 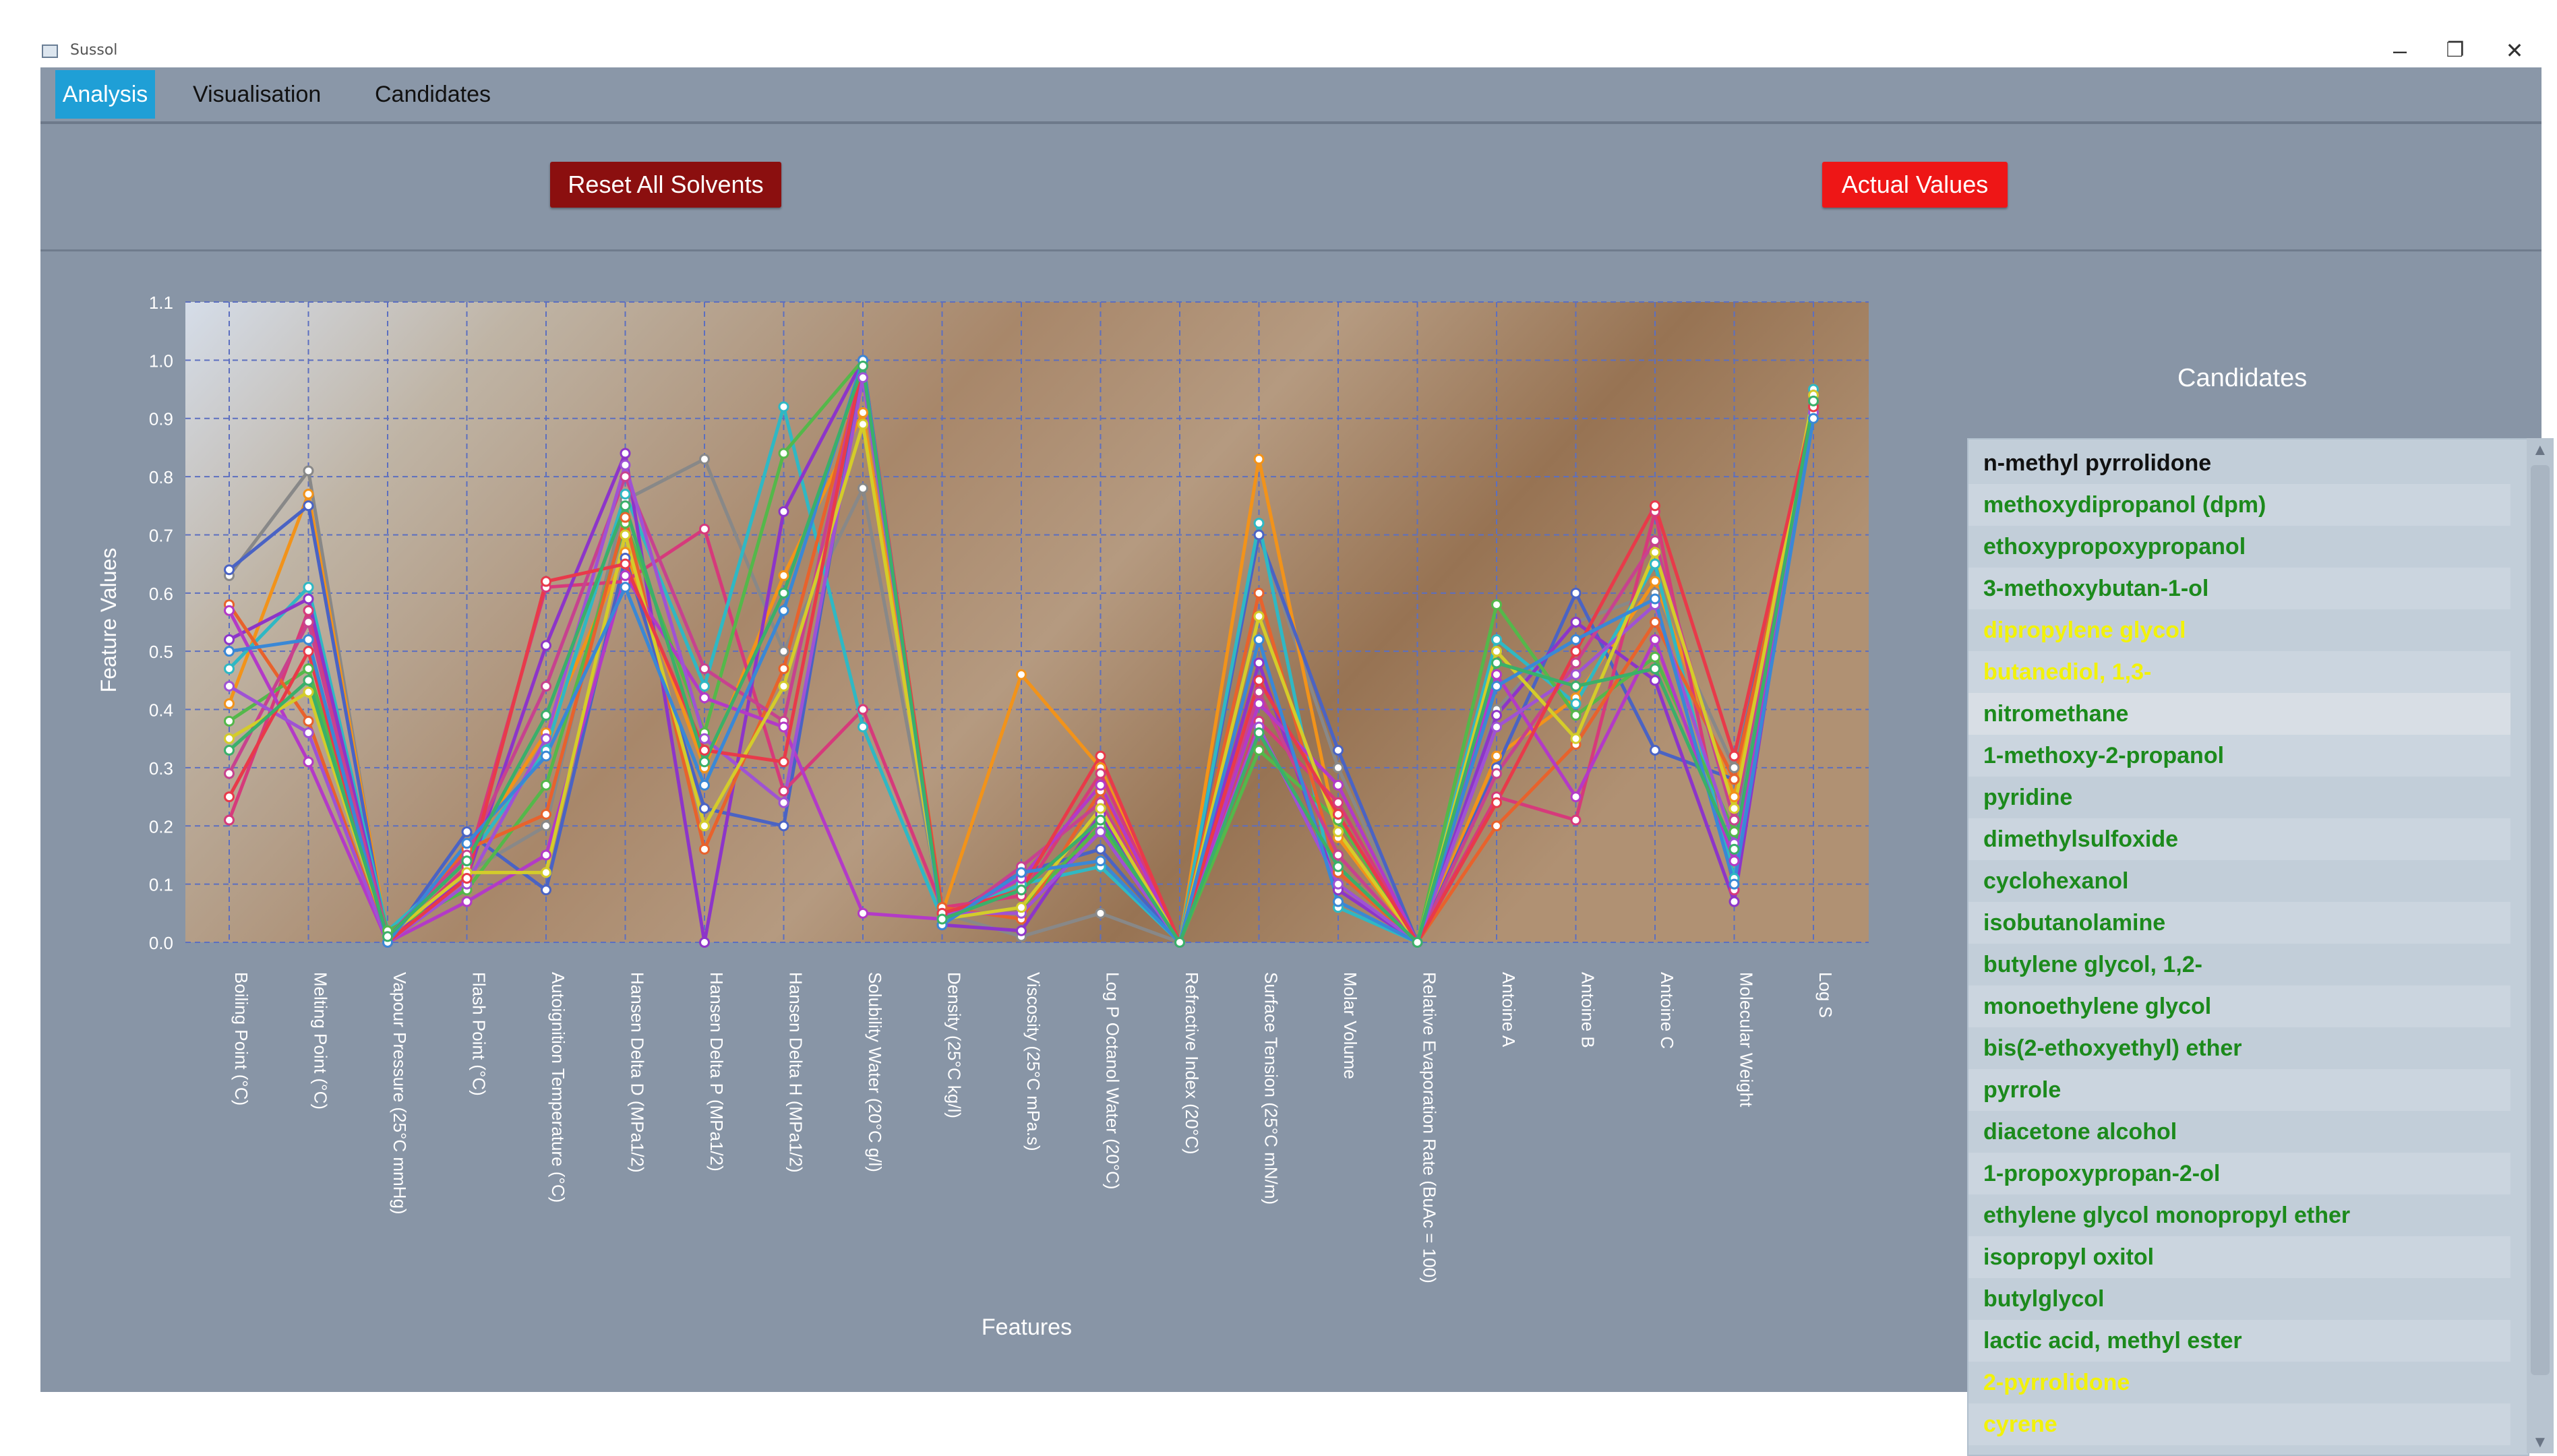 I want to click on candidate-item: nitromethane, so click(x=2239, y=714).